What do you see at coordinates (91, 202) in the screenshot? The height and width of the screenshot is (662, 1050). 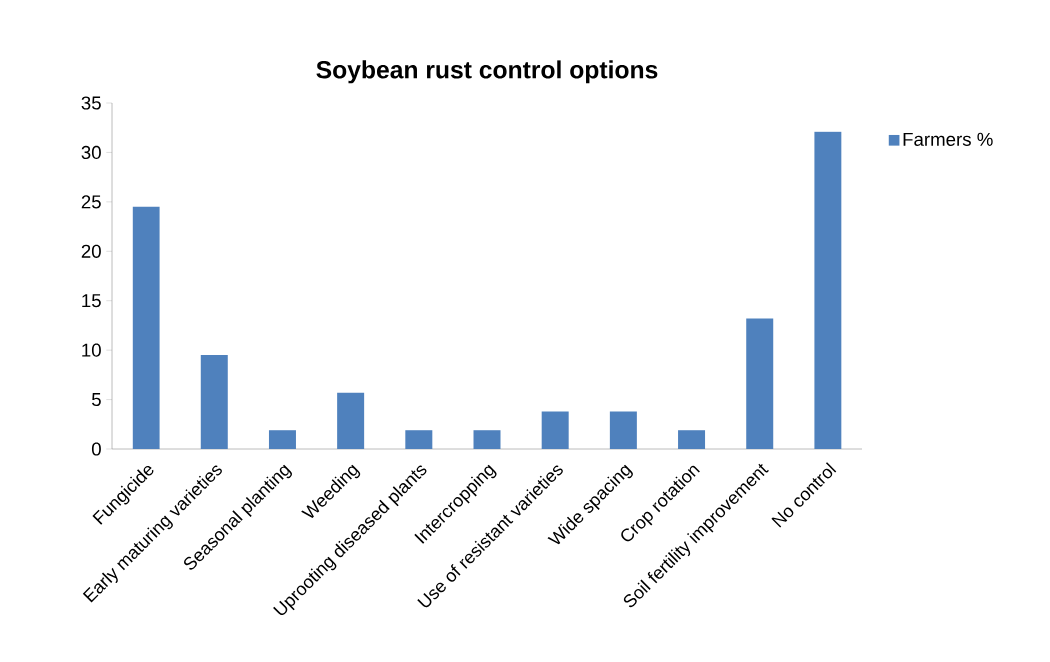 I see `y-tick-label: 25` at bounding box center [91, 202].